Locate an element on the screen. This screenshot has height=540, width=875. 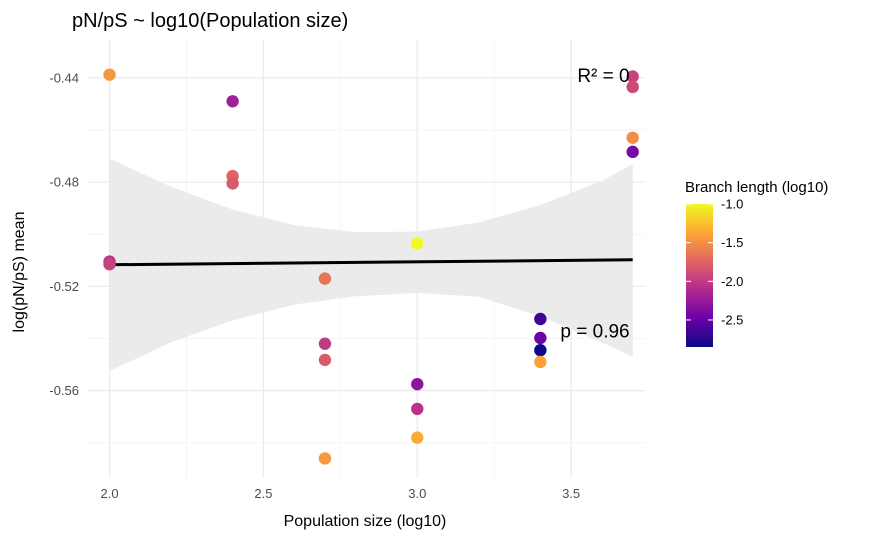
y-axis-title: log(pN/pS) mean is located at coordinates (19, 272).